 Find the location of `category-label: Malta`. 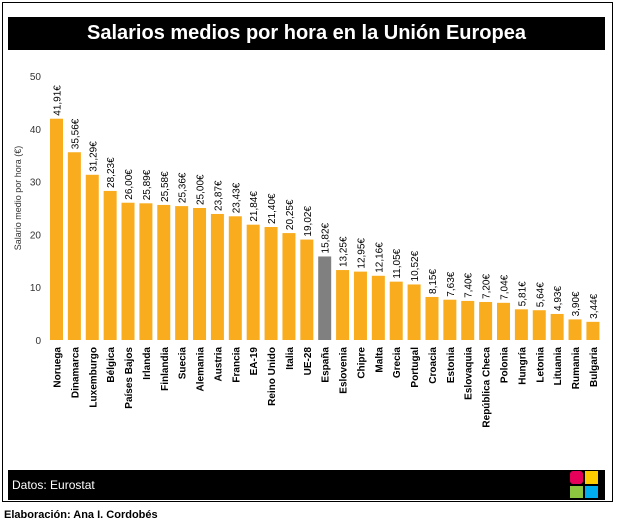

category-label: Malta is located at coordinates (379, 360).